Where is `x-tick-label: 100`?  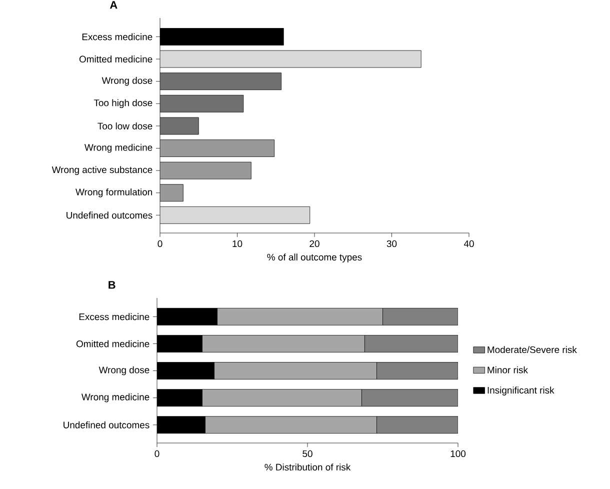
x-tick-label: 100 is located at coordinates (458, 454).